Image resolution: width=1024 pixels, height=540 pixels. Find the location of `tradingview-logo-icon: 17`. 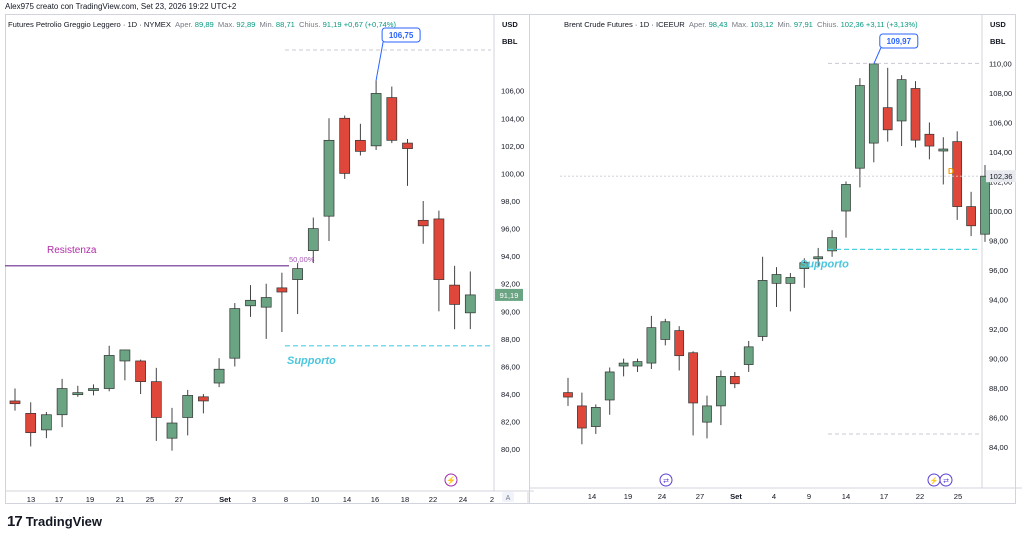

tradingview-logo-icon: 17 is located at coordinates (15, 521).